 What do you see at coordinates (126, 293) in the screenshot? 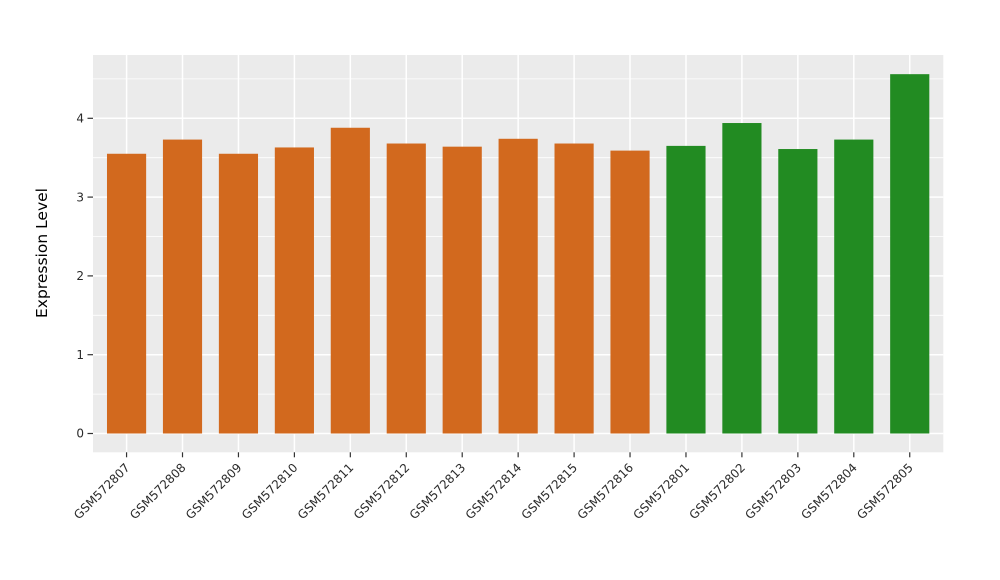
I see `bar-GSM572807` at bounding box center [126, 293].